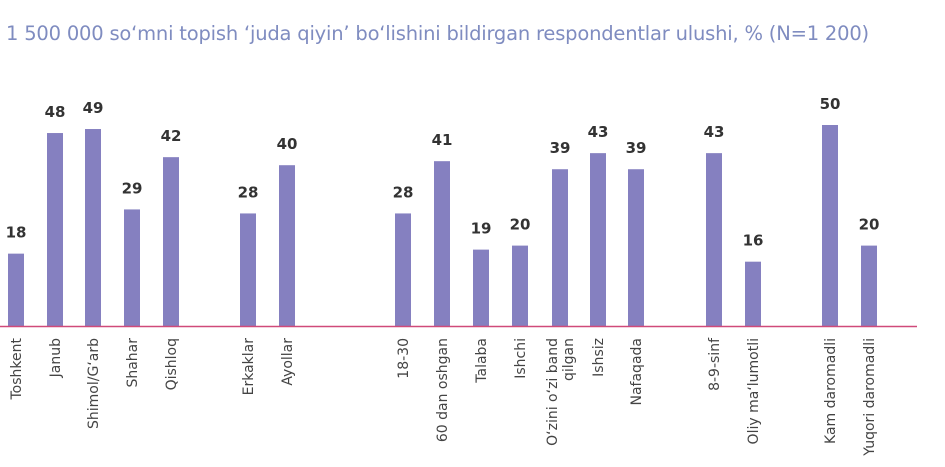 The height and width of the screenshot is (467, 945). What do you see at coordinates (288, 362) in the screenshot?
I see `category-label: Ayollar` at bounding box center [288, 362].